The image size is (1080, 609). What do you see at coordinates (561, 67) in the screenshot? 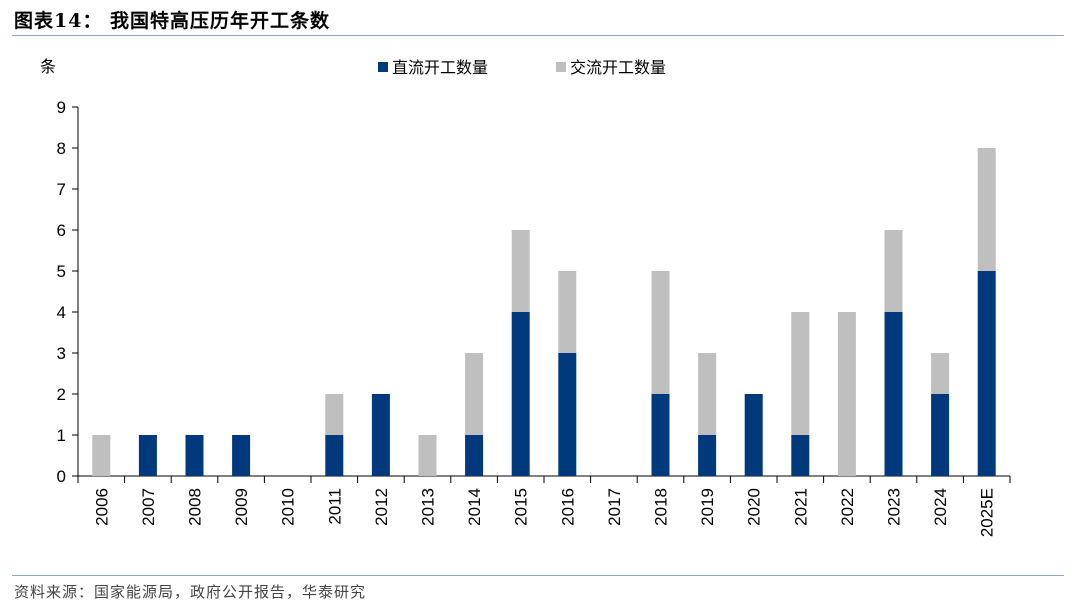
I see `legend-swatch-ac` at bounding box center [561, 67].